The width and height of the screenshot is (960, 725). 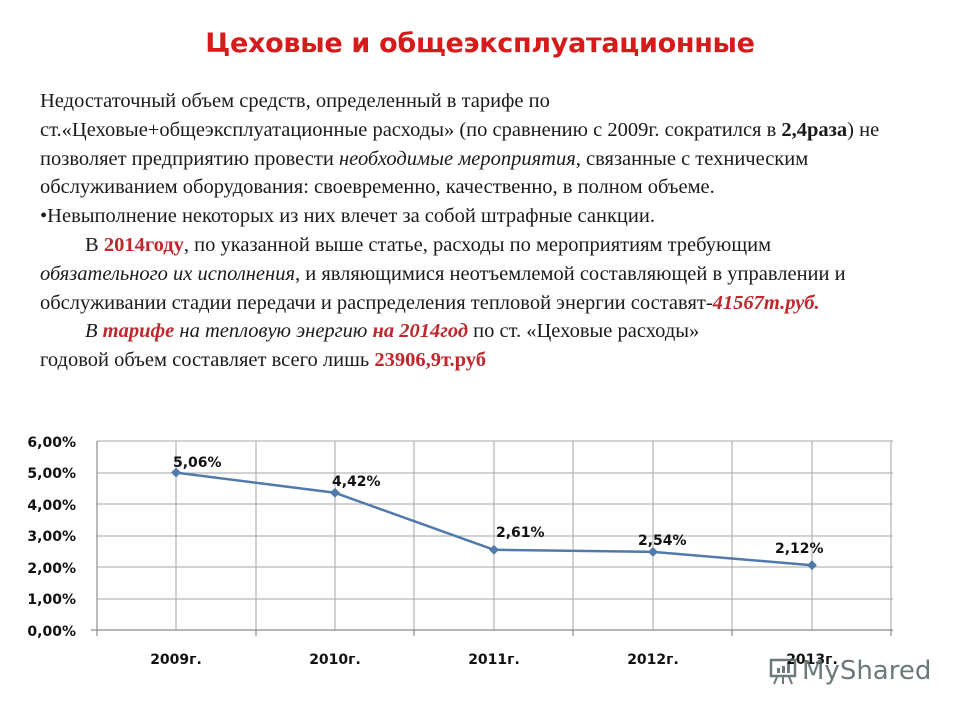 I want to click on year-highlight: на 2014год, so click(x=420, y=331).